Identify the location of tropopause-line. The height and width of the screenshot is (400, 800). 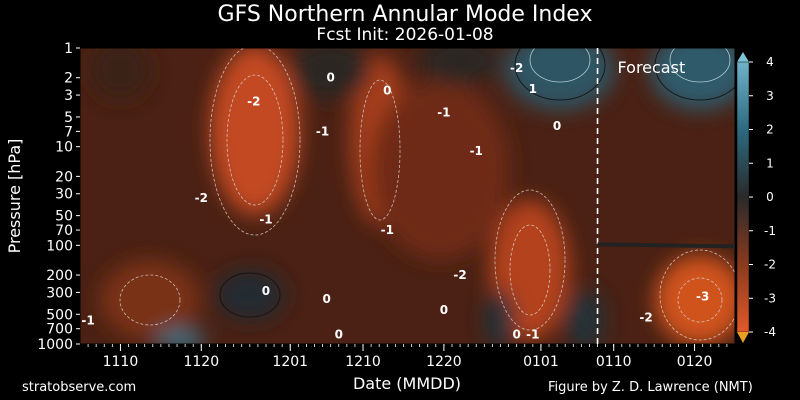
(666, 245).